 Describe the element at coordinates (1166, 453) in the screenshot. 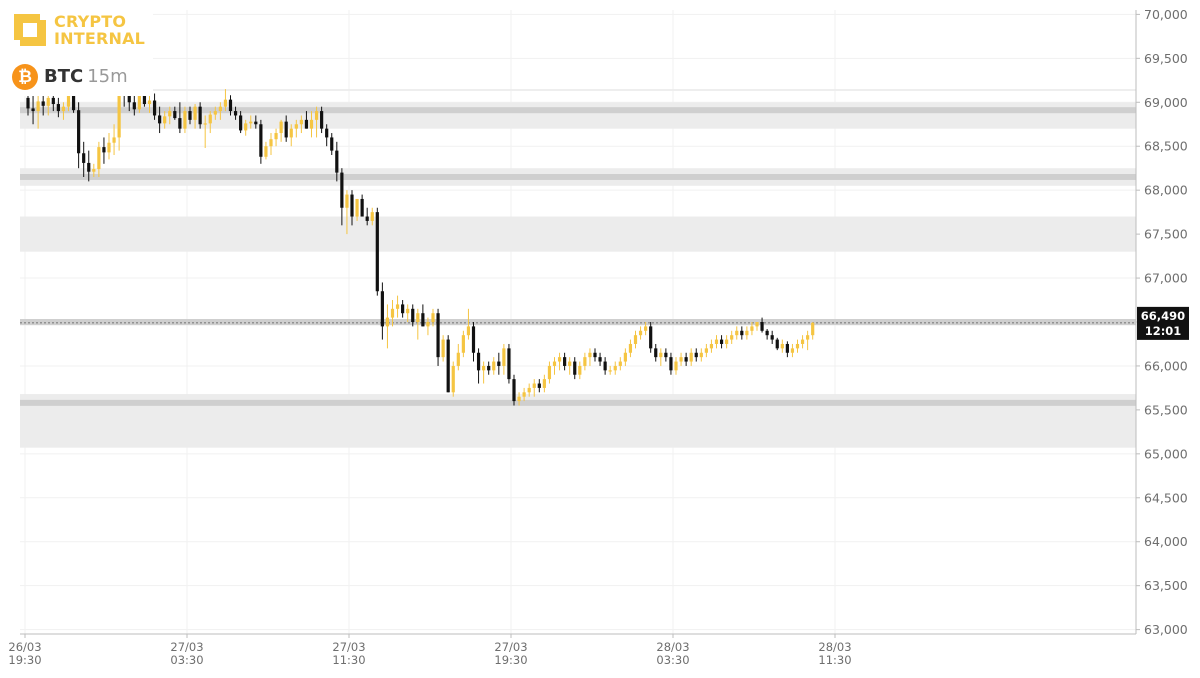

I see `y-tick-label: 65,000` at that location.